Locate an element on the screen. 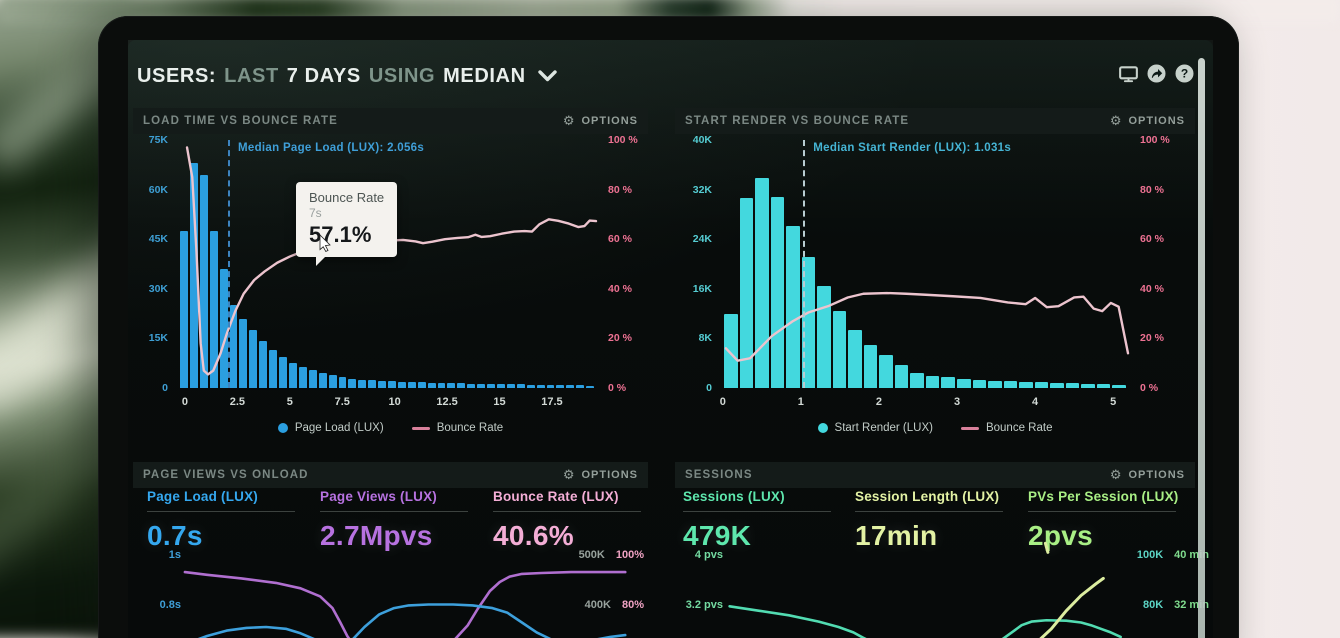 The image size is (1340, 638). legend-item: Page Load (LUX) is located at coordinates (330, 428).